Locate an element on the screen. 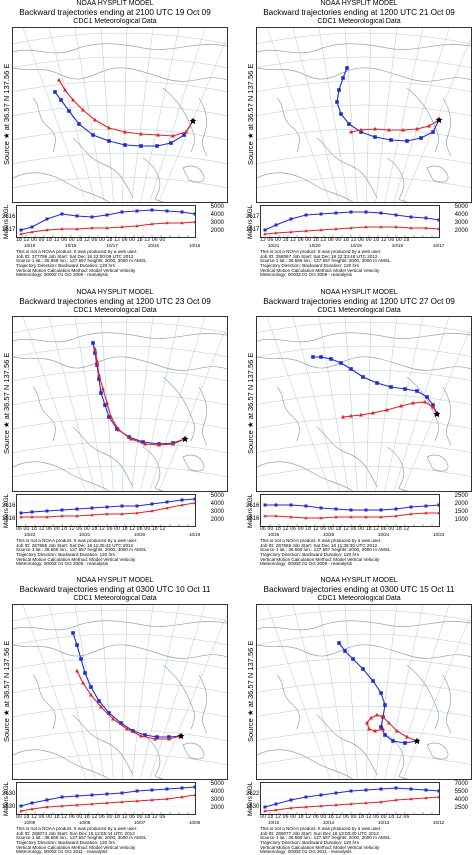 This screenshot has width=474, height=855. meters-agl-label: Meters AGL is located at coordinates (250, 798).